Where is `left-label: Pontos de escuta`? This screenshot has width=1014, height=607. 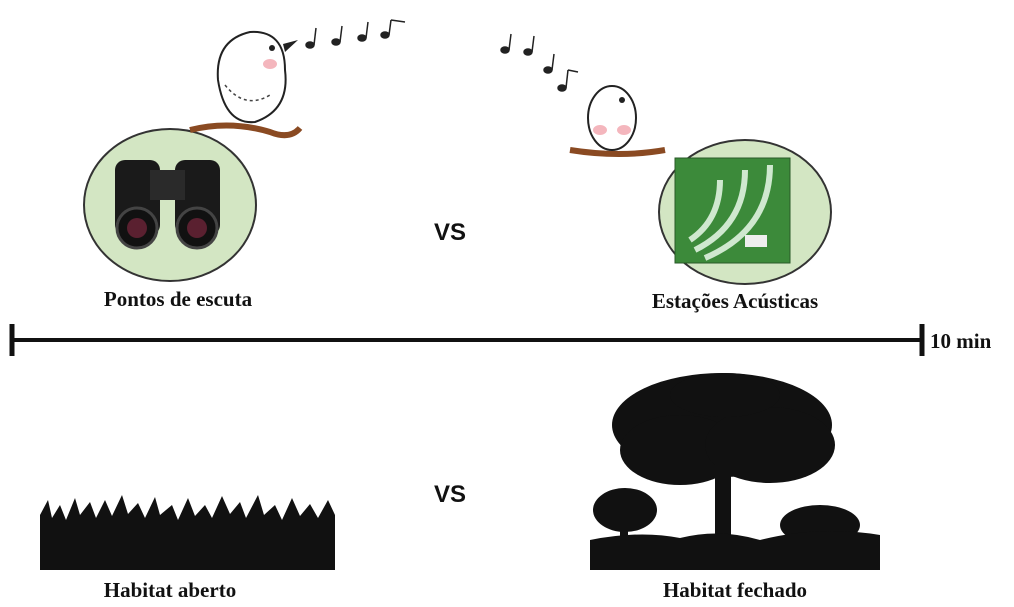
left-label: Pontos de escuta is located at coordinates (178, 299).